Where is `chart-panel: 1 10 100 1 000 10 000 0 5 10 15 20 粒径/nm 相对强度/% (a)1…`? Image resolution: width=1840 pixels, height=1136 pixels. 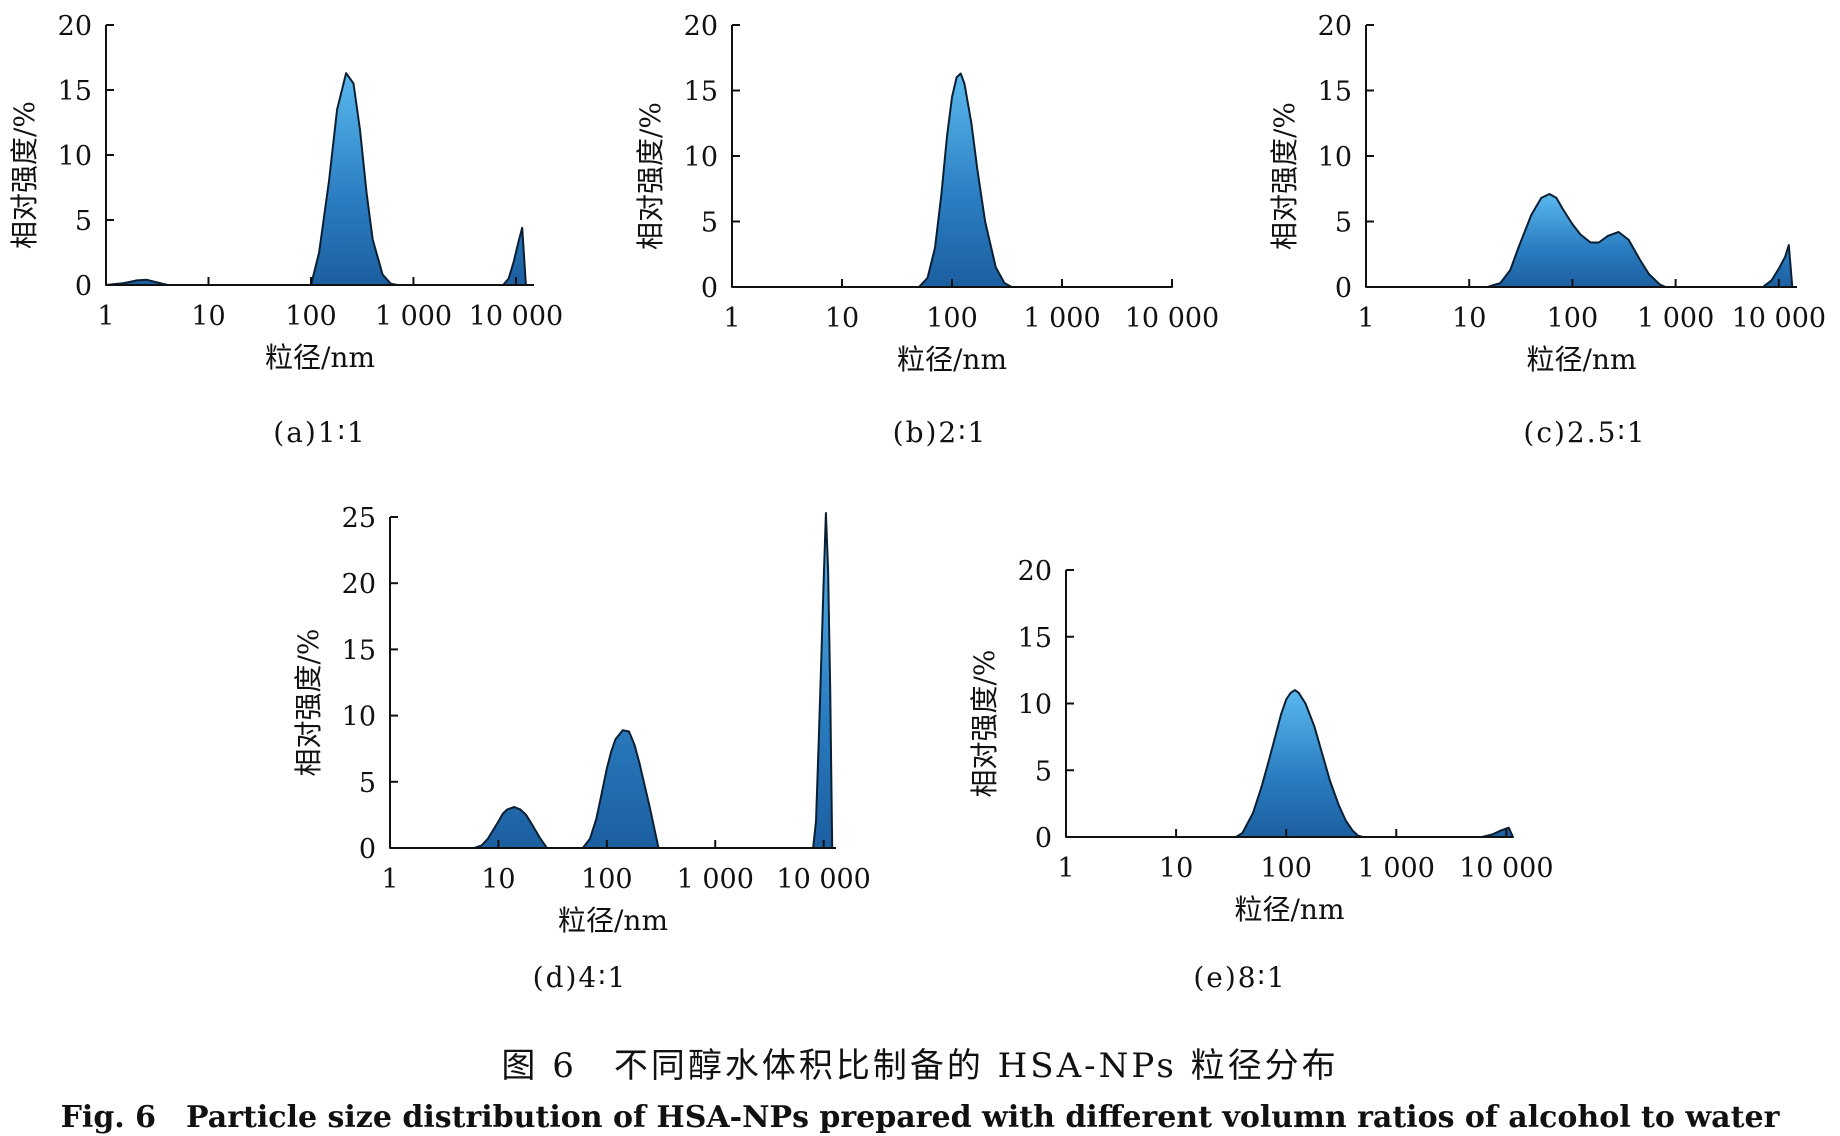 chart-panel: 1 10 100 1 000 10 000 0 5 10 15 20 粒径/nm 相对强度/% (a)1… is located at coordinates (285, 230).